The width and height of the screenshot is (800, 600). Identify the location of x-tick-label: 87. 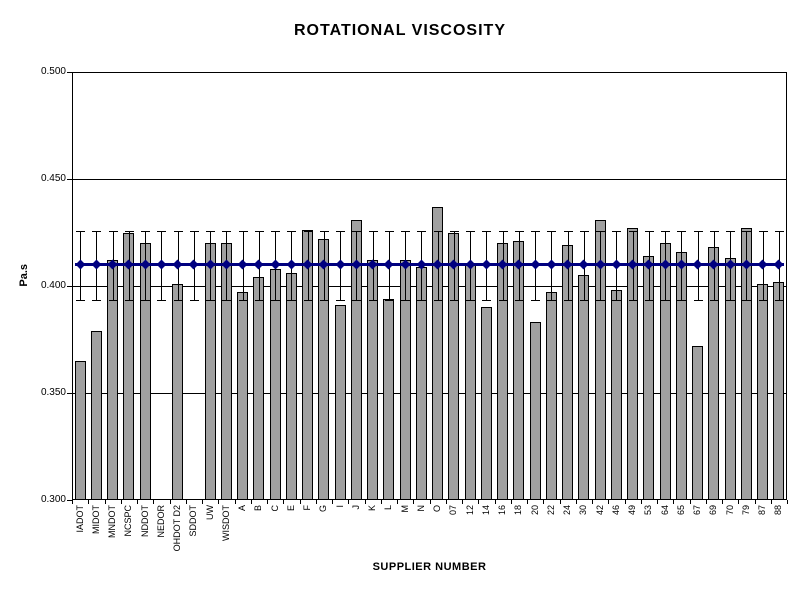
(762, 510).